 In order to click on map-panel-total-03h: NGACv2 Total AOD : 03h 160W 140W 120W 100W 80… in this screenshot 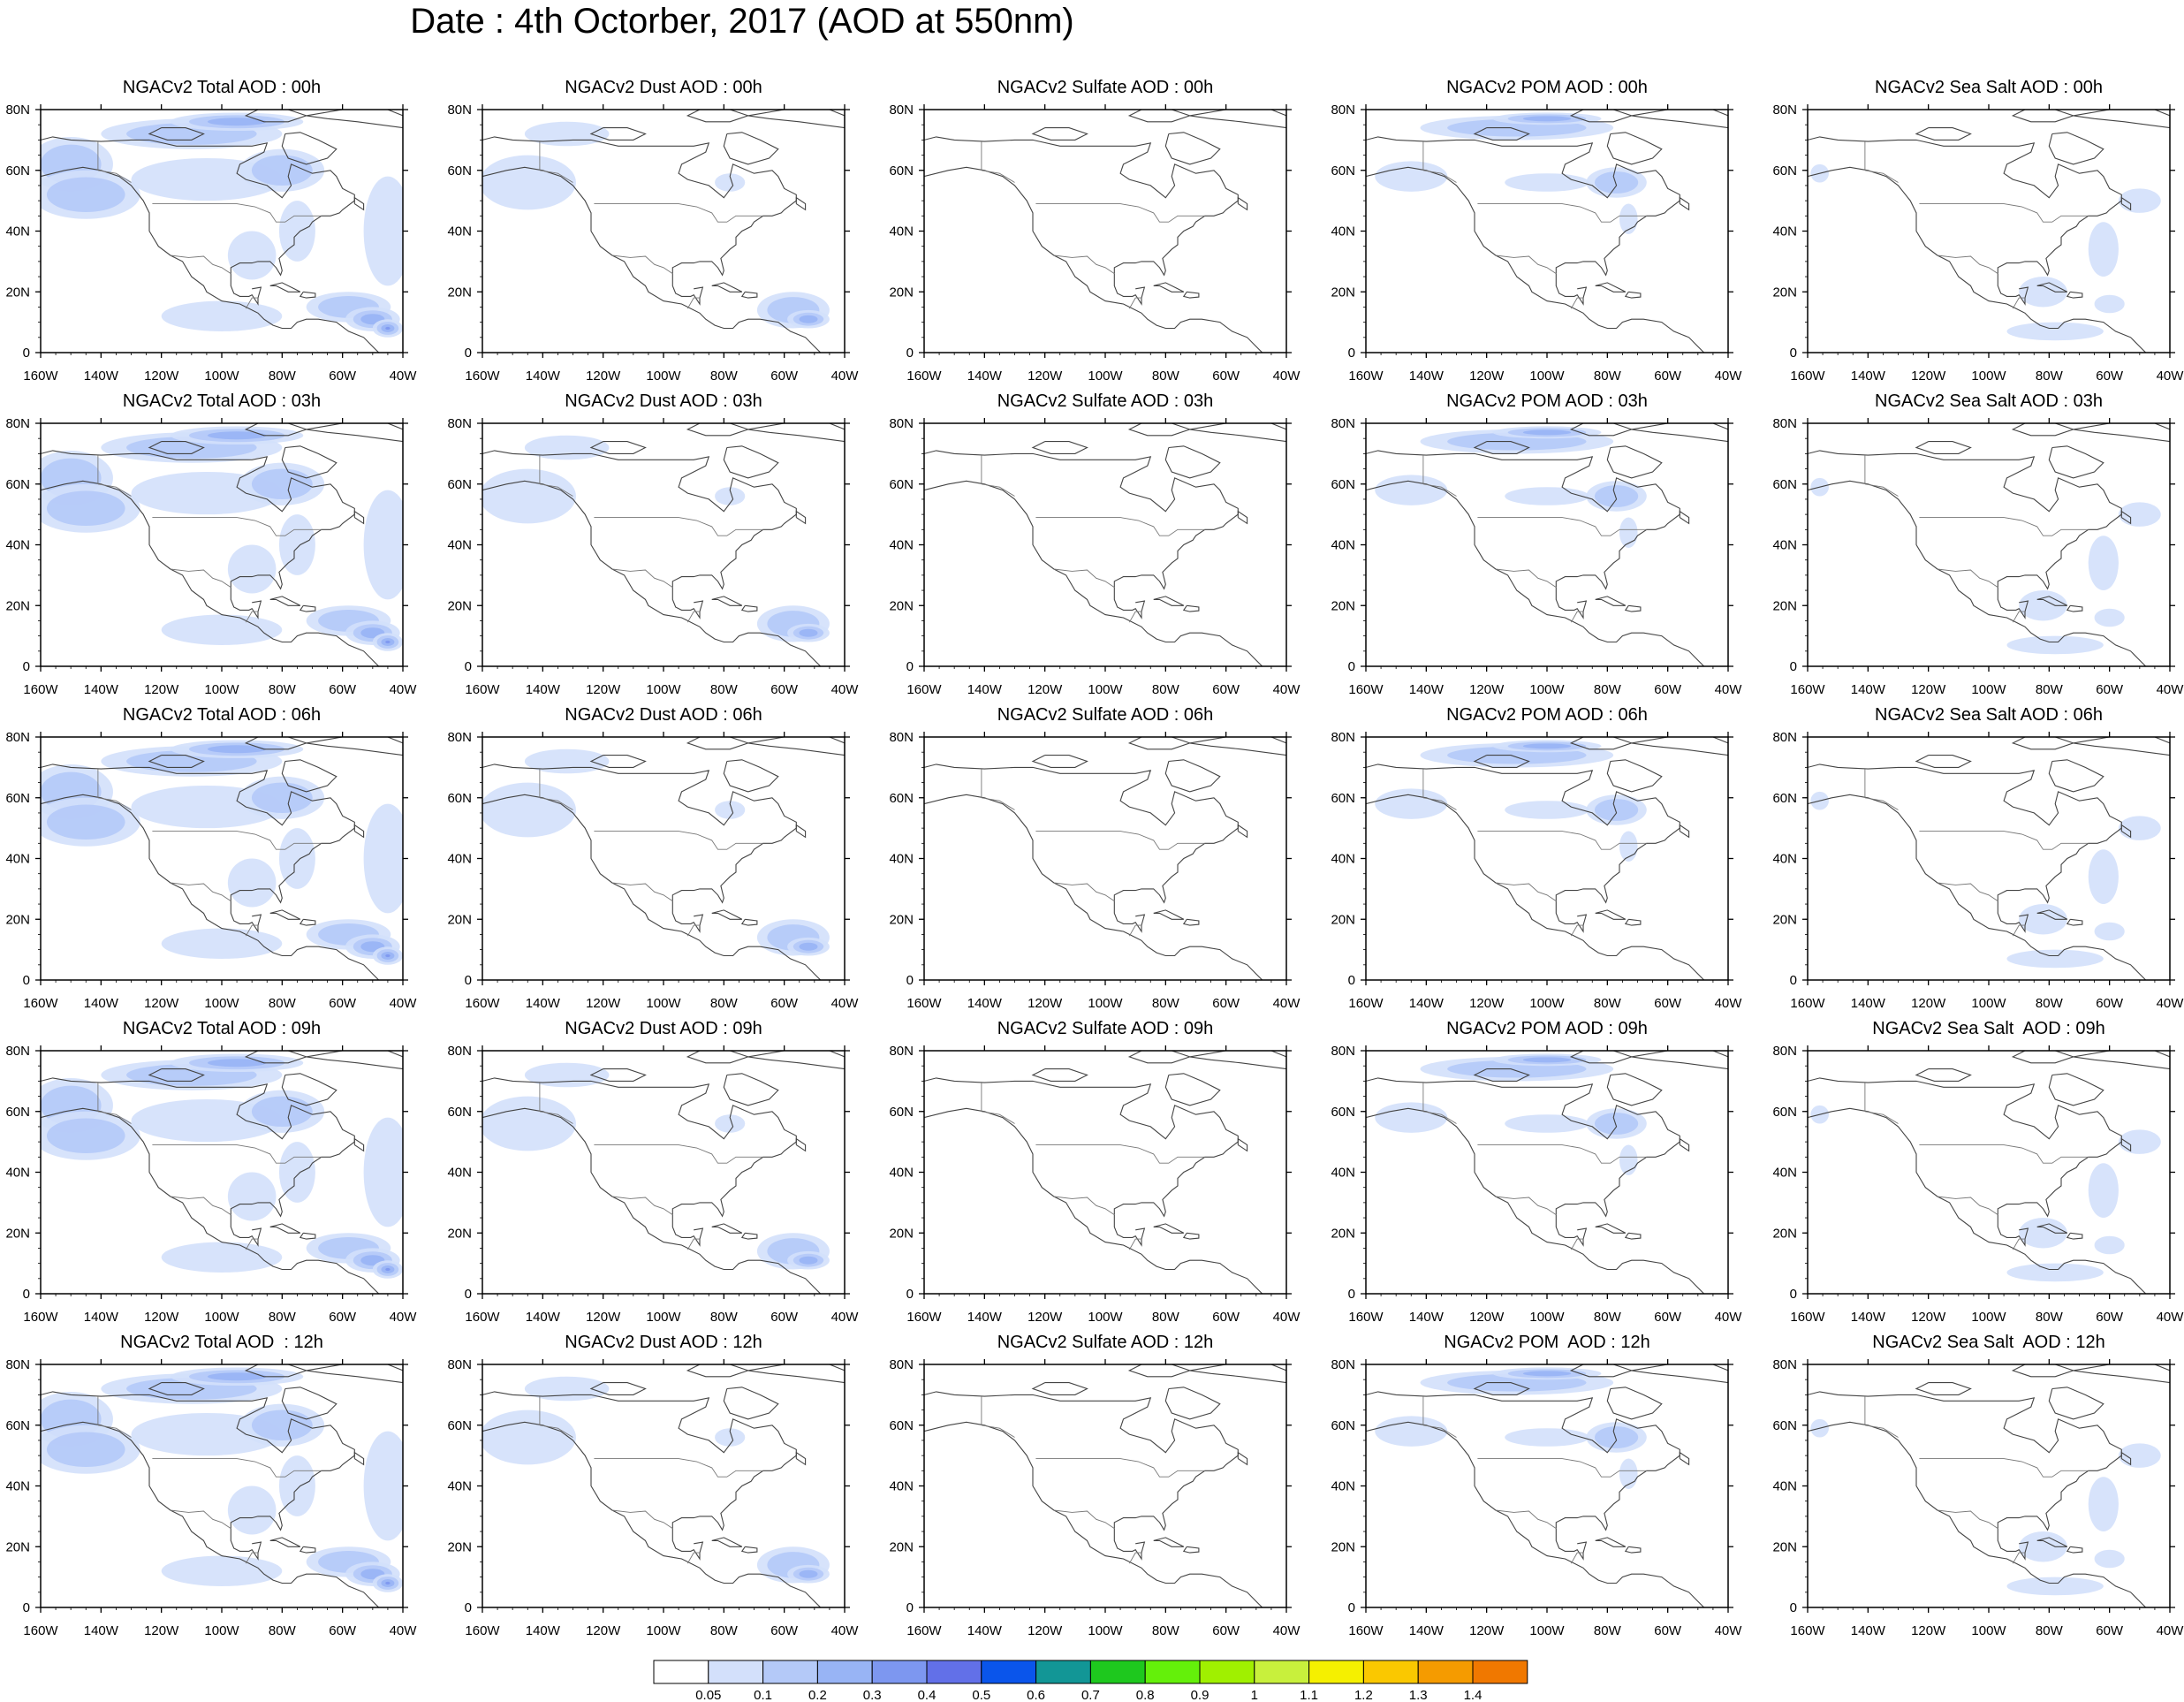, I will do `click(221, 544)`.